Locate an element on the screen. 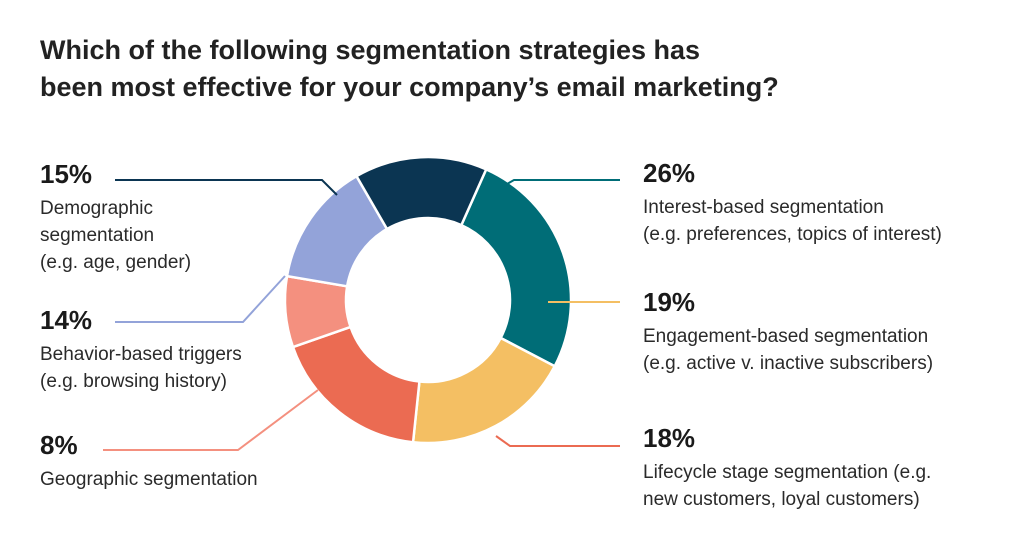 This screenshot has width=1024, height=537. slice-description-line: (e.g. age, gender) is located at coordinates (116, 262).